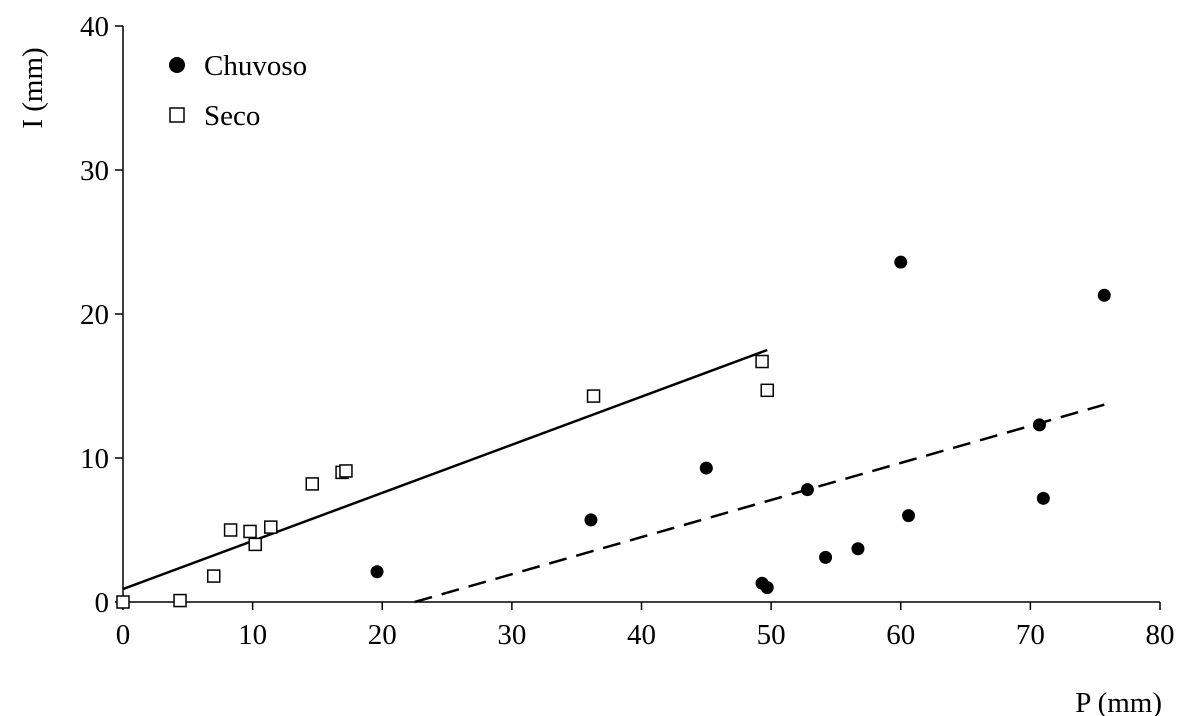 The image size is (1186, 716). I want to click on y-tick-label: 40, so click(94, 27).